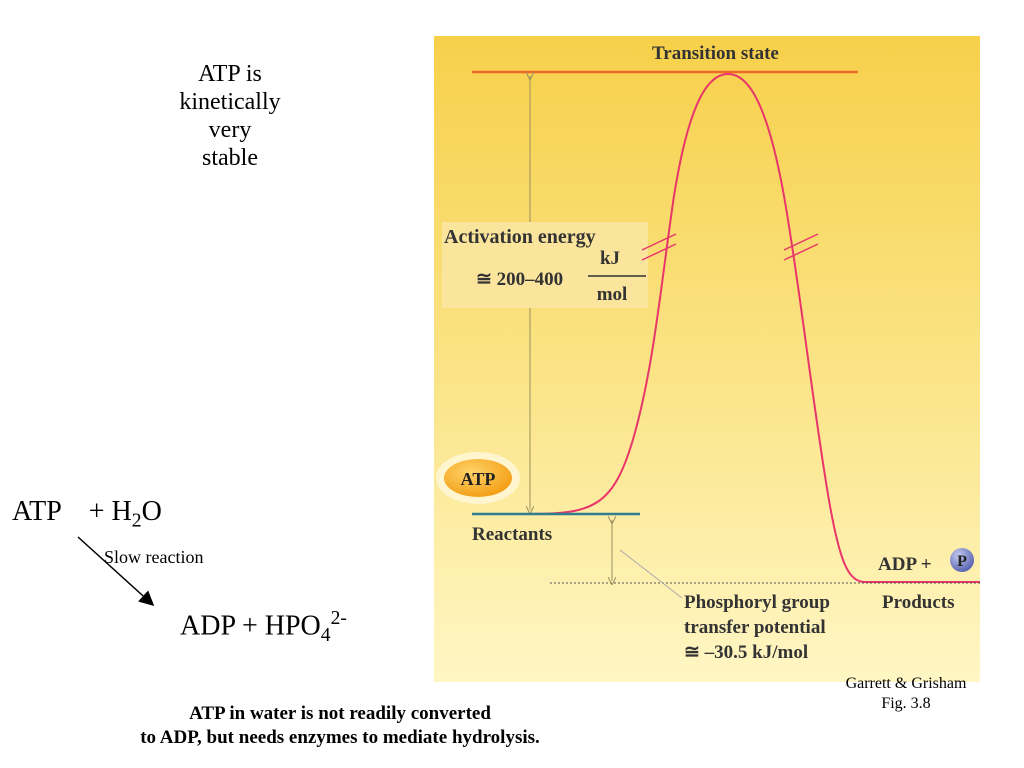 This screenshot has height=768, width=1024. Describe the element at coordinates (519, 279) in the screenshot. I see `activation-energy-range: ≅ 200–400` at that location.